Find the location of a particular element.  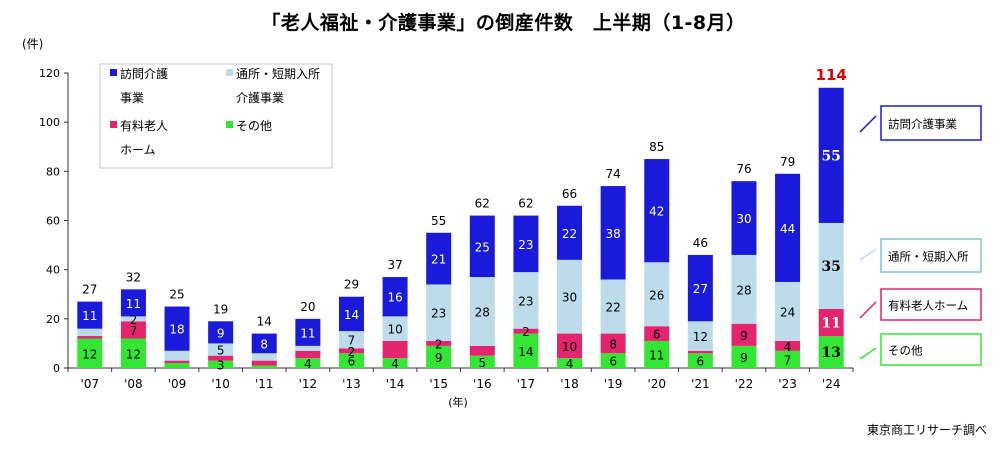

total-label: 74 is located at coordinates (612, 174).